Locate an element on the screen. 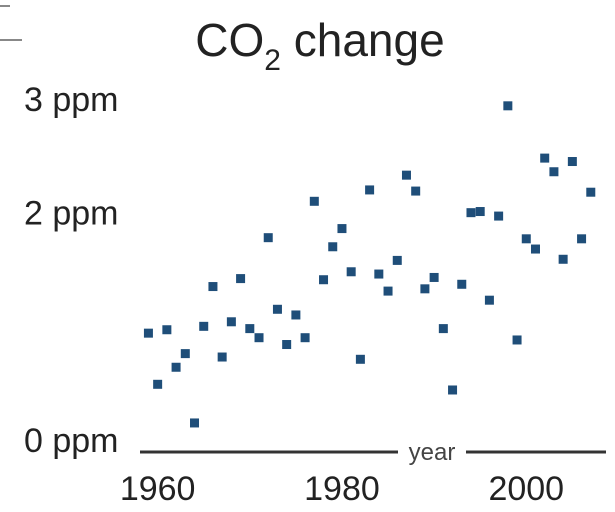  y-tick-label: 3 ppm is located at coordinates (71, 100).